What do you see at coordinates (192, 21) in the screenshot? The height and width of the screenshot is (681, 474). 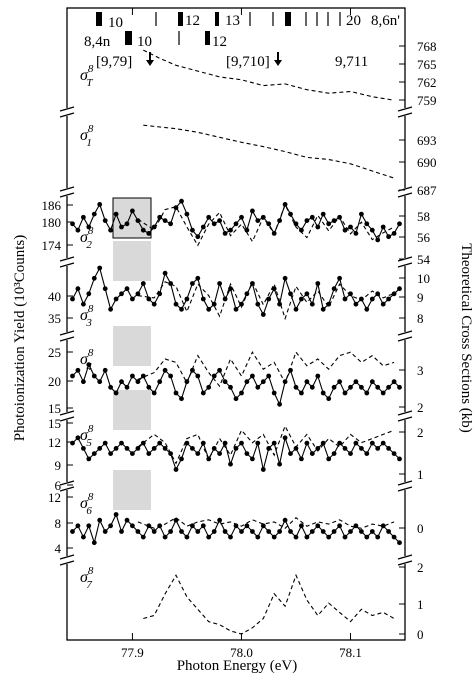 I see `top-row-label-12: 12` at bounding box center [192, 21].